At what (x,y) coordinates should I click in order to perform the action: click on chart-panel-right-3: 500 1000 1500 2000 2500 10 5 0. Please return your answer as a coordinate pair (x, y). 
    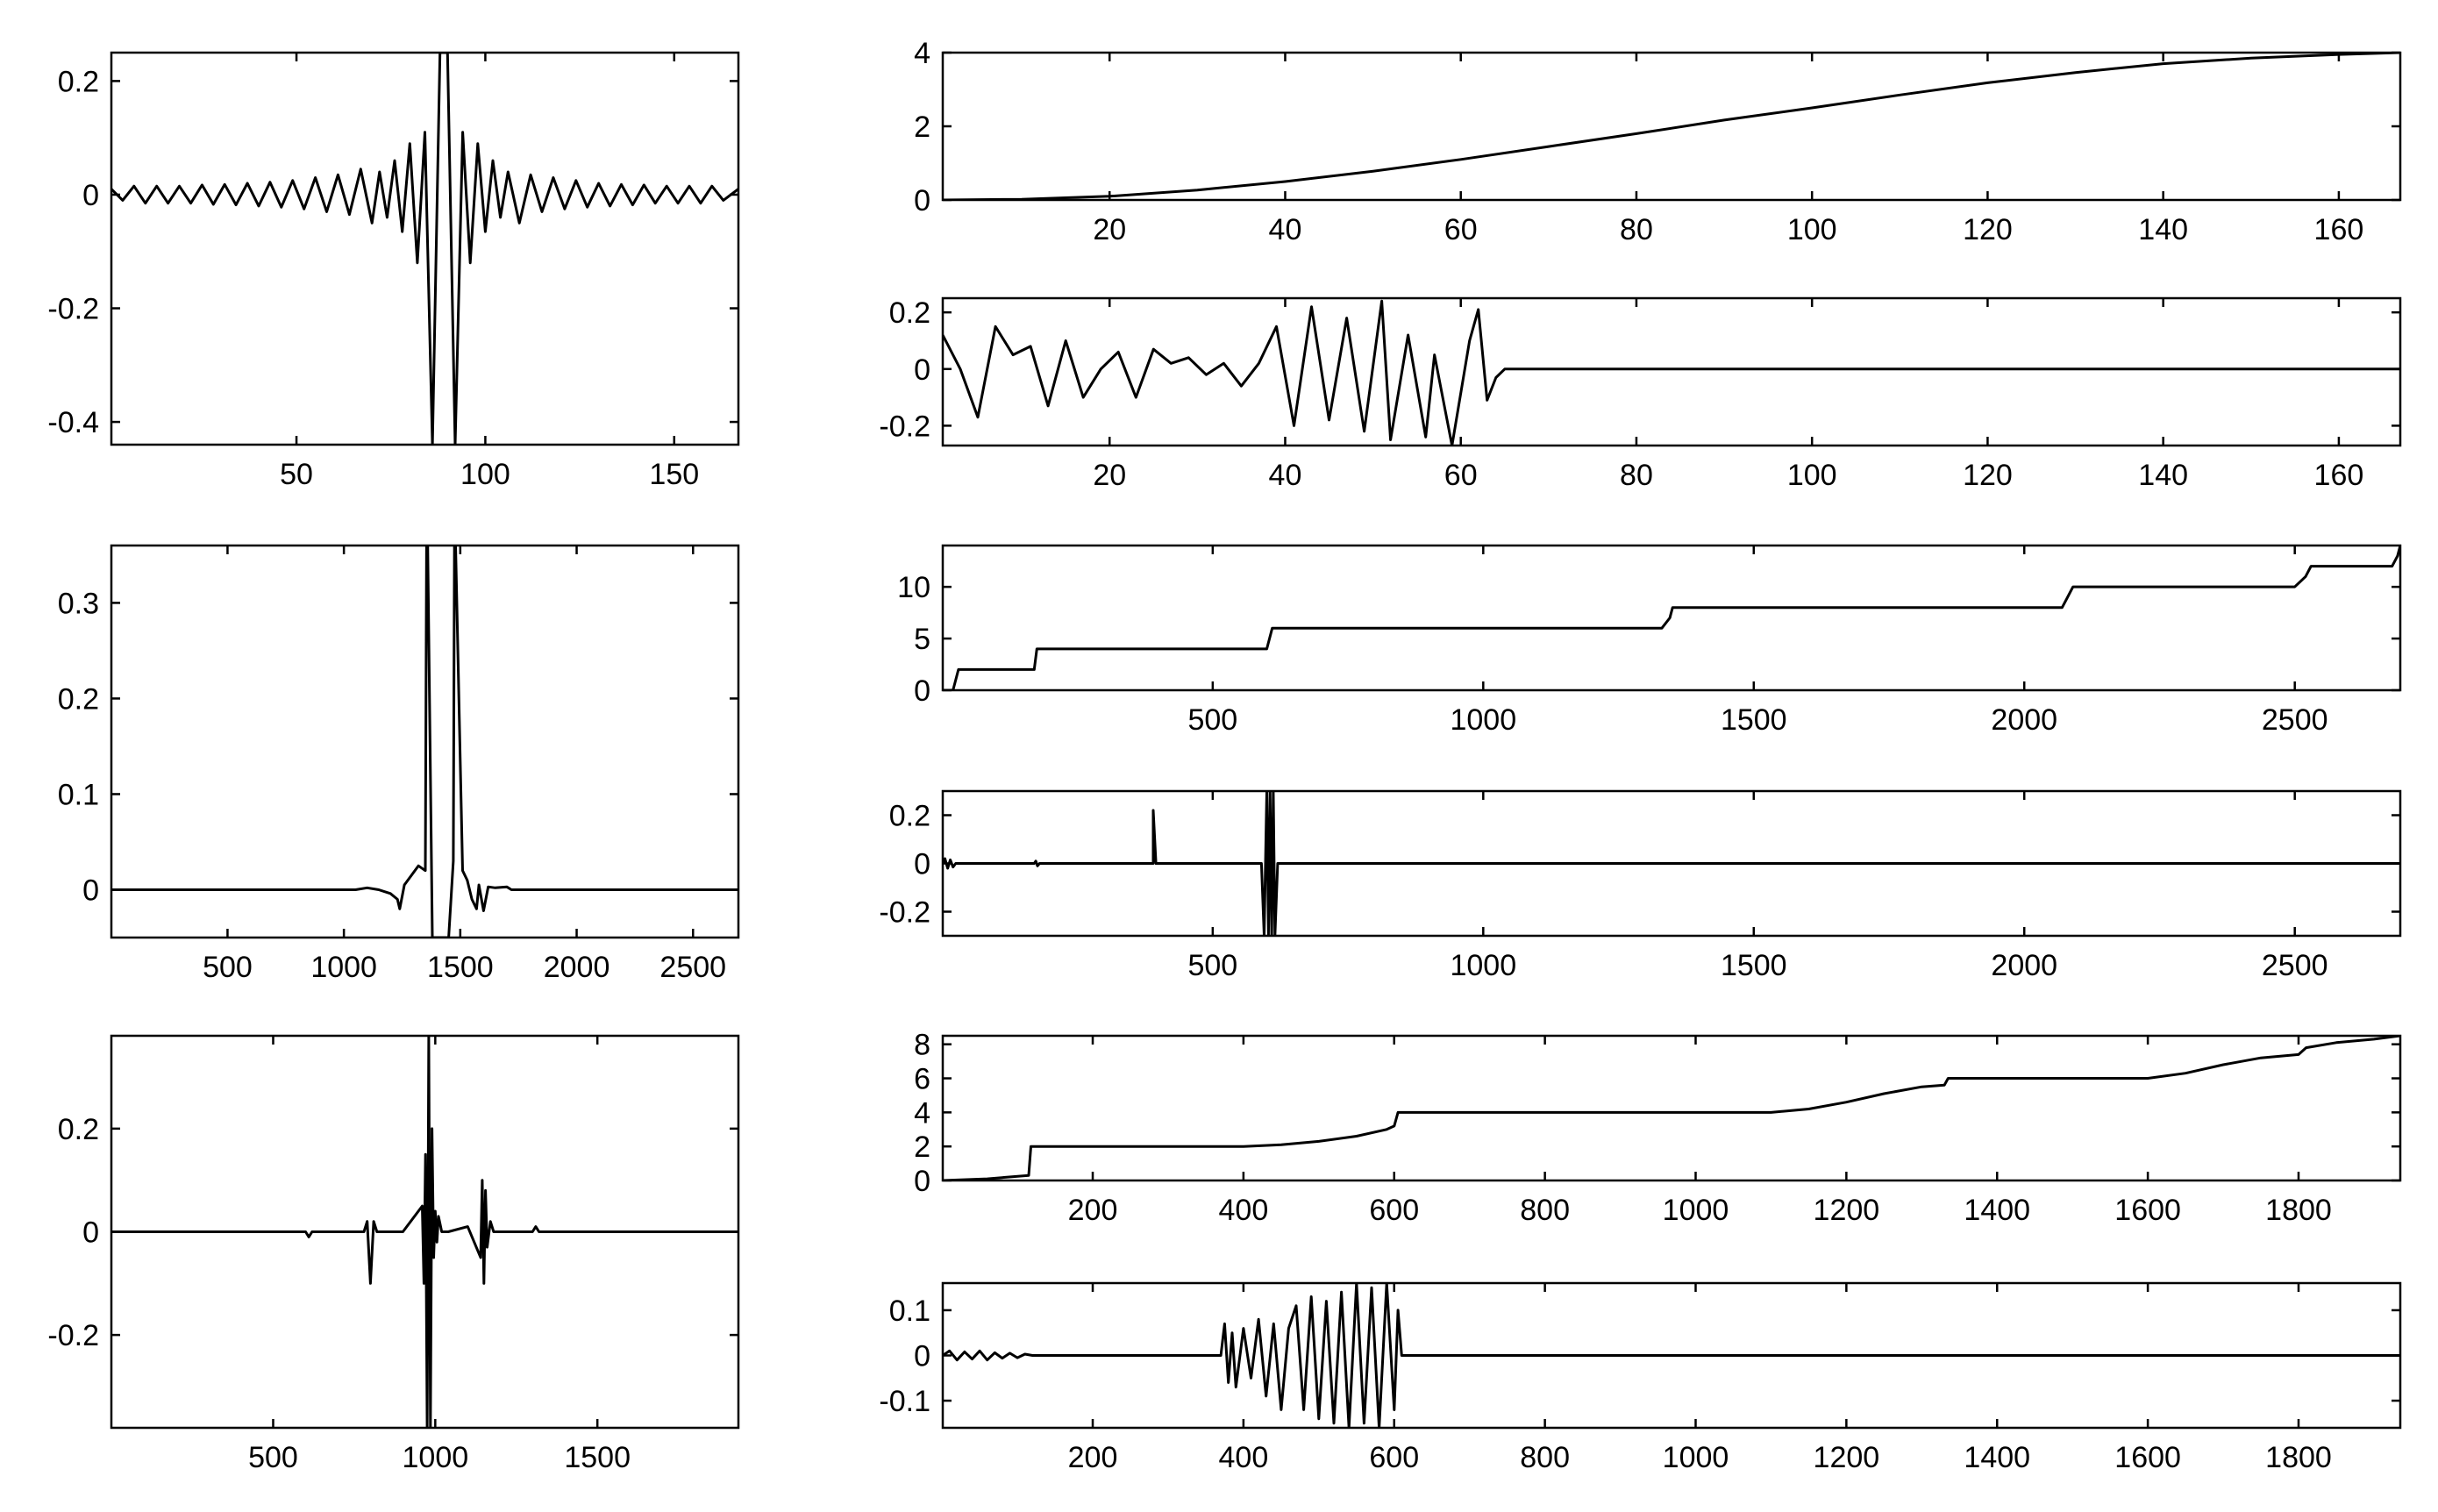
    Looking at the image, I should click on (1649, 640).